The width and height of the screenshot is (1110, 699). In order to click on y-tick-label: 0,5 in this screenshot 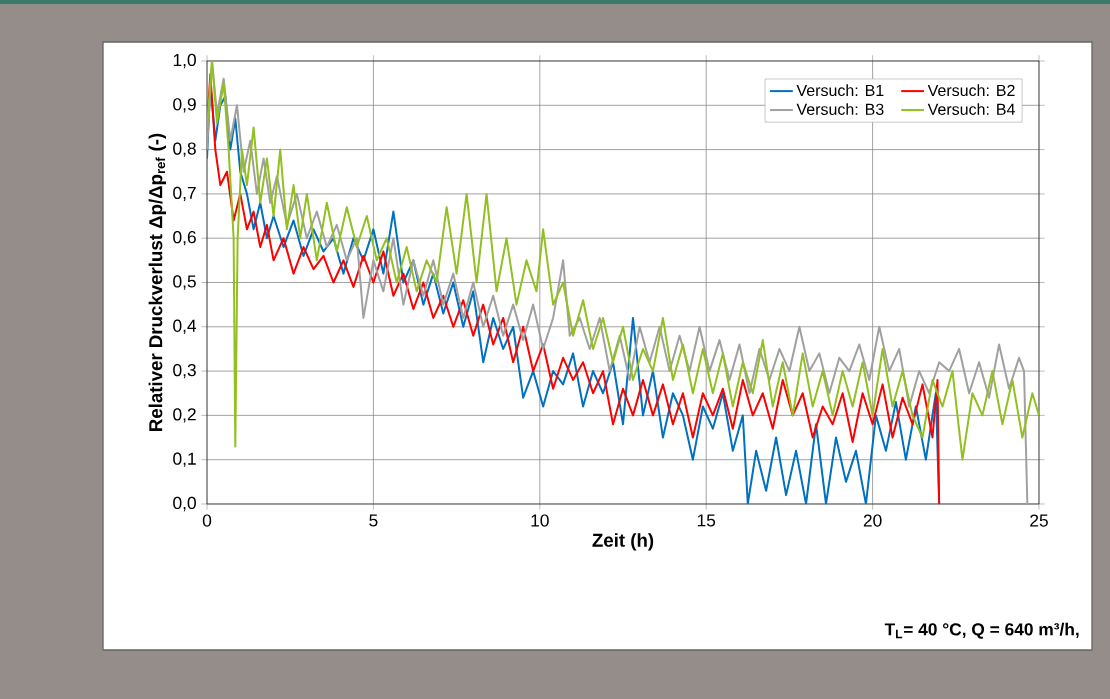, I will do `click(184, 282)`.